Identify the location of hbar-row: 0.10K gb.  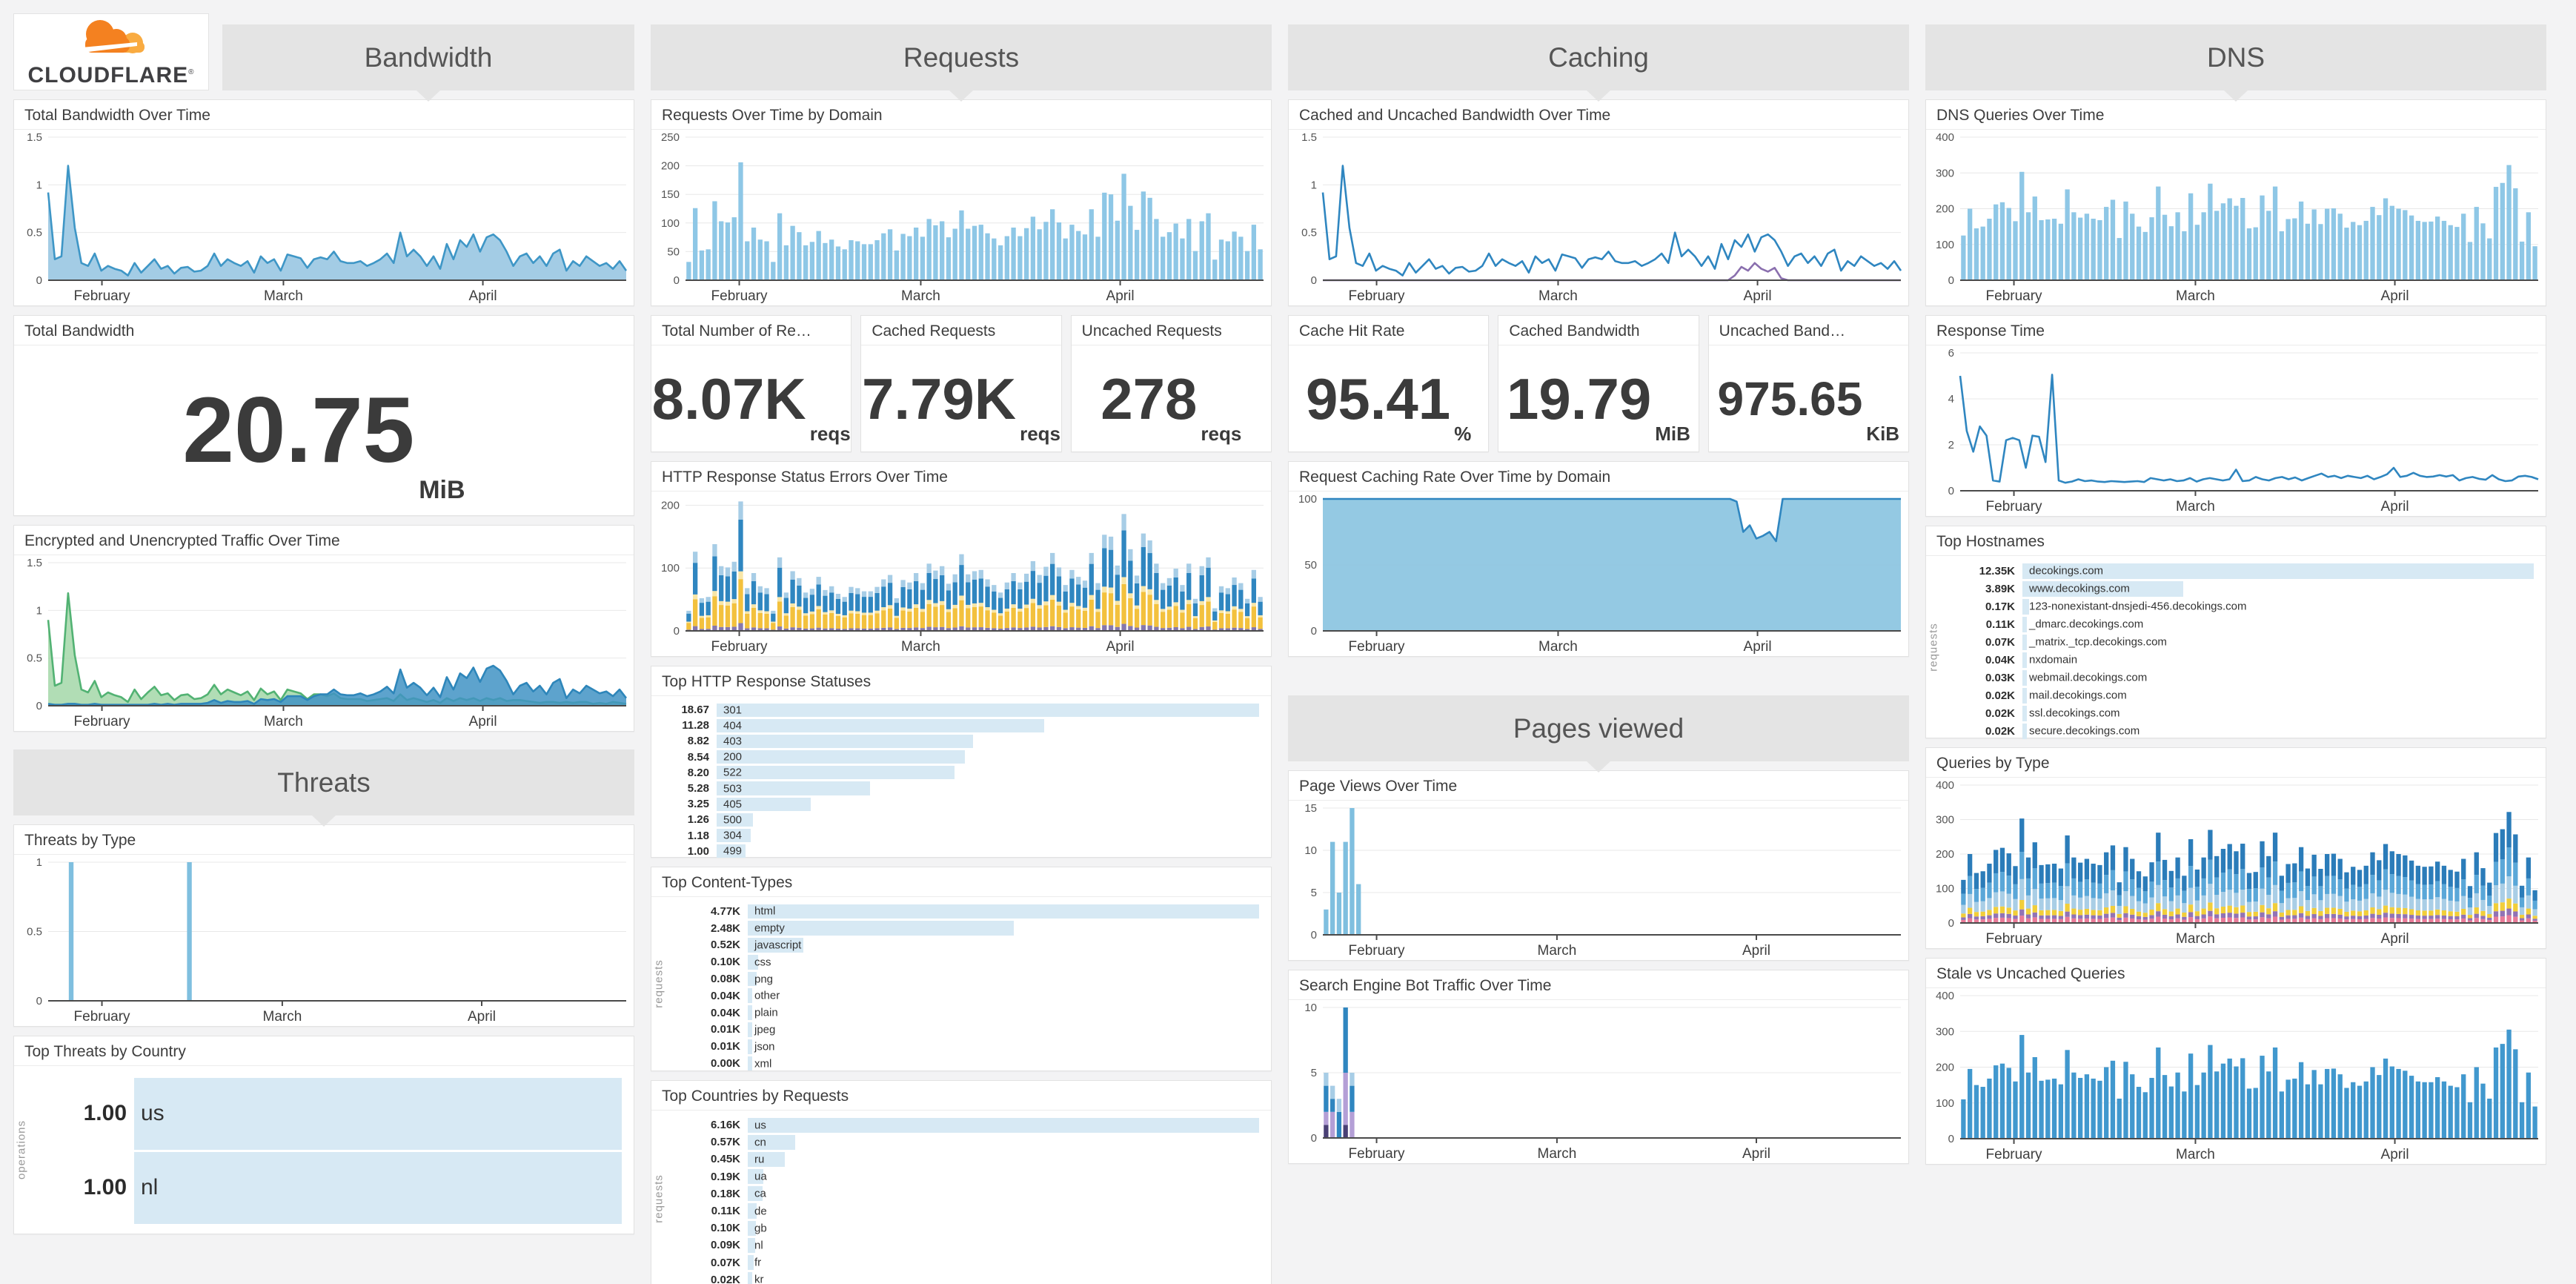
(971, 1228).